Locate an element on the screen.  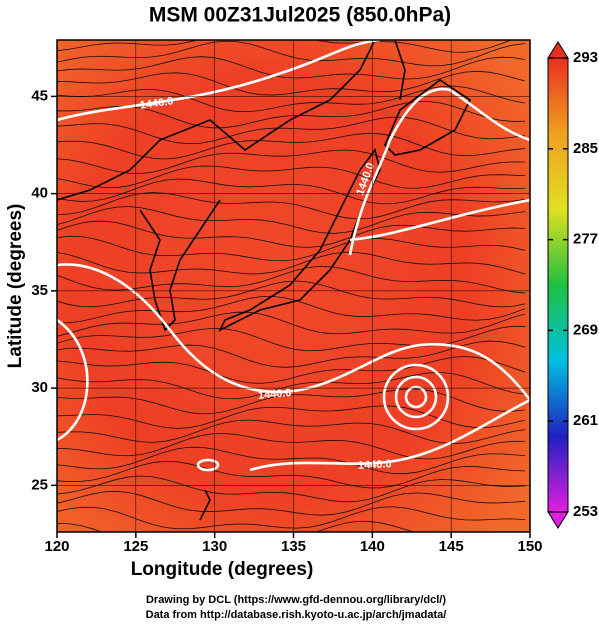
colorbar-tick-label: 293 is located at coordinates (585, 57).